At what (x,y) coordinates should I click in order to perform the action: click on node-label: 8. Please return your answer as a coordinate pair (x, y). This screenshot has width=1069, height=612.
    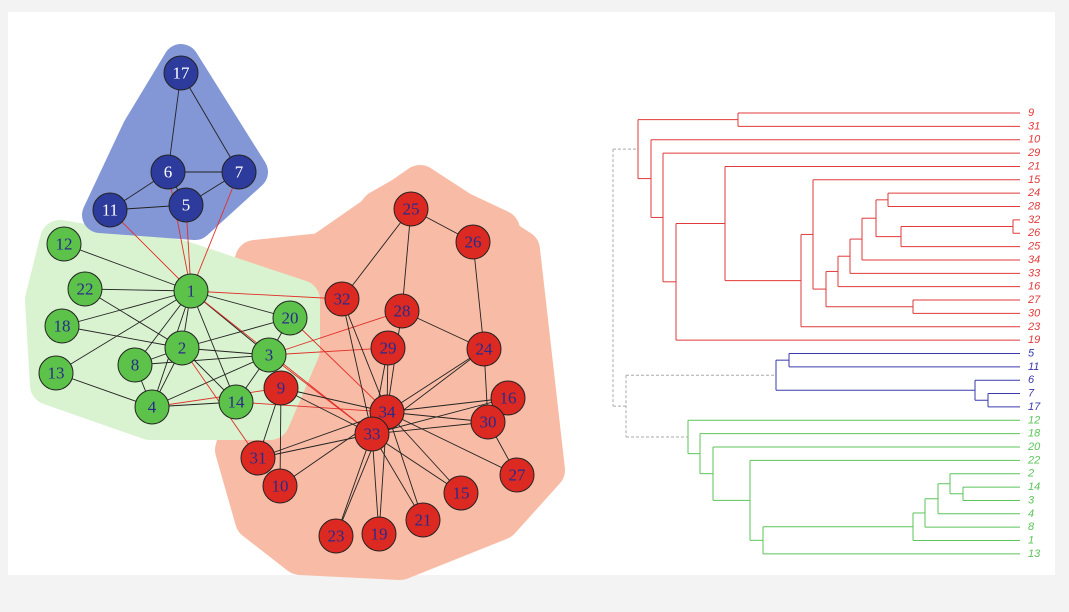
    Looking at the image, I should click on (135, 365).